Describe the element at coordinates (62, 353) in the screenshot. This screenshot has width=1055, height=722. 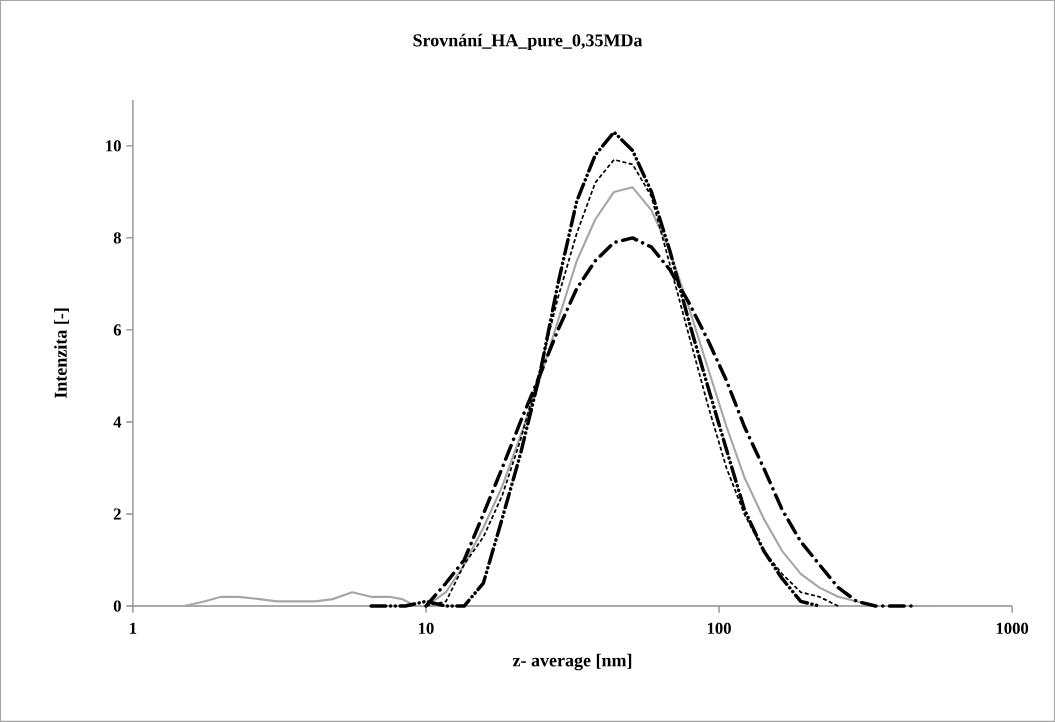
I see `y-axis-title: Intenzita [-]` at that location.